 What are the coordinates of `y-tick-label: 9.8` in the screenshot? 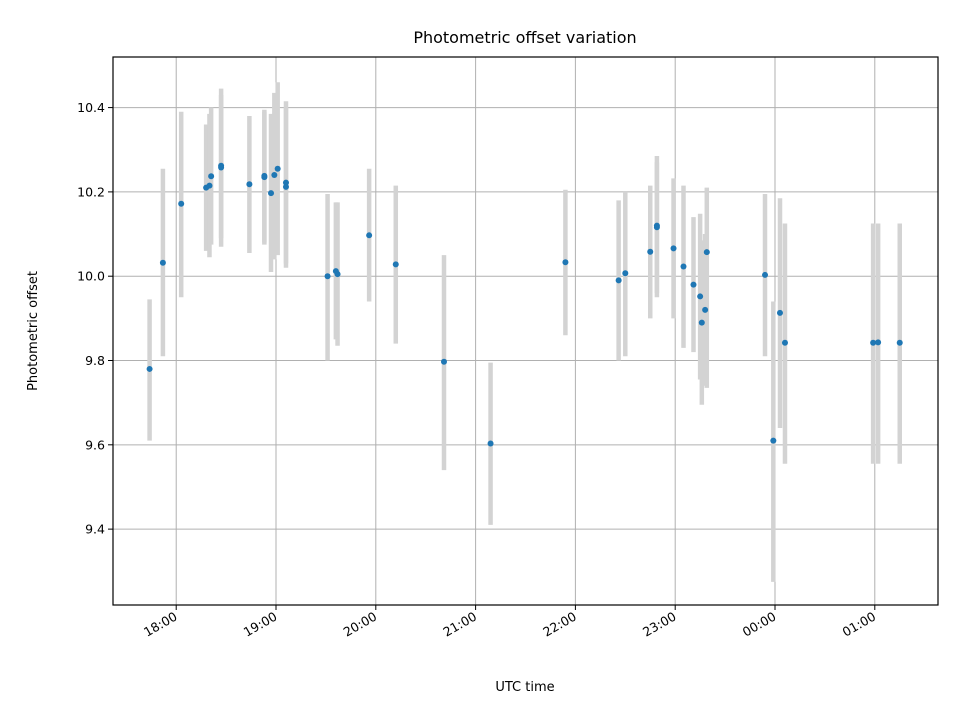 It's located at (95, 360).